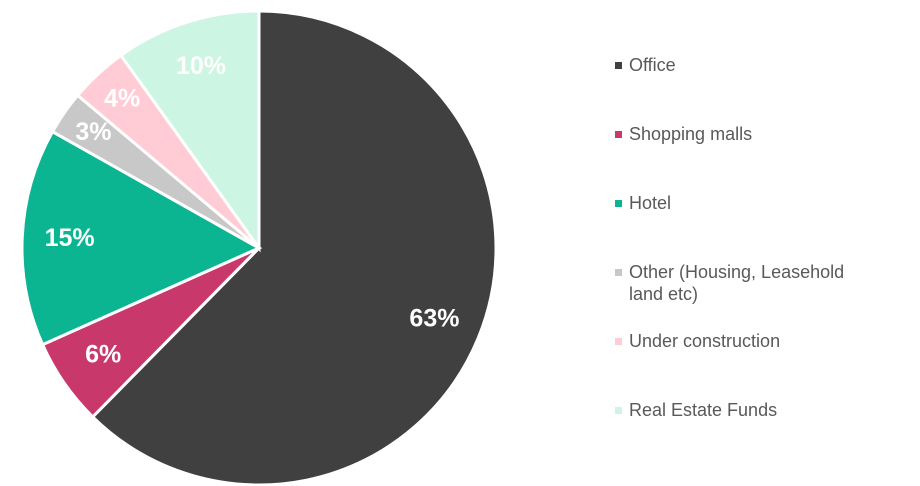  I want to click on legend-item: Other (Housing, Leasehold land etc), so click(750, 283).